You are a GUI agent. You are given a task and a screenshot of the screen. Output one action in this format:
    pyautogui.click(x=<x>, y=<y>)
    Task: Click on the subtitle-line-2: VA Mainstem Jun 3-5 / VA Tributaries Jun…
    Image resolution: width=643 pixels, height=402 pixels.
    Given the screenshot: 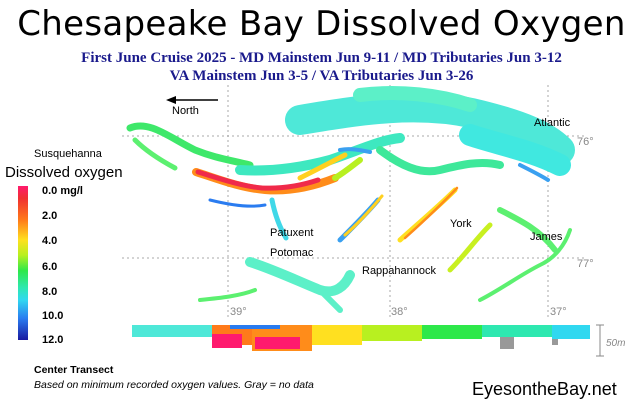 What is the action you would take?
    pyautogui.click(x=321, y=76)
    